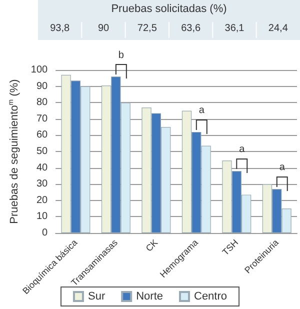 The image size is (300, 309). What do you see at coordinates (42, 216) in the screenshot?
I see `y-tick-label: 10` at bounding box center [42, 216].